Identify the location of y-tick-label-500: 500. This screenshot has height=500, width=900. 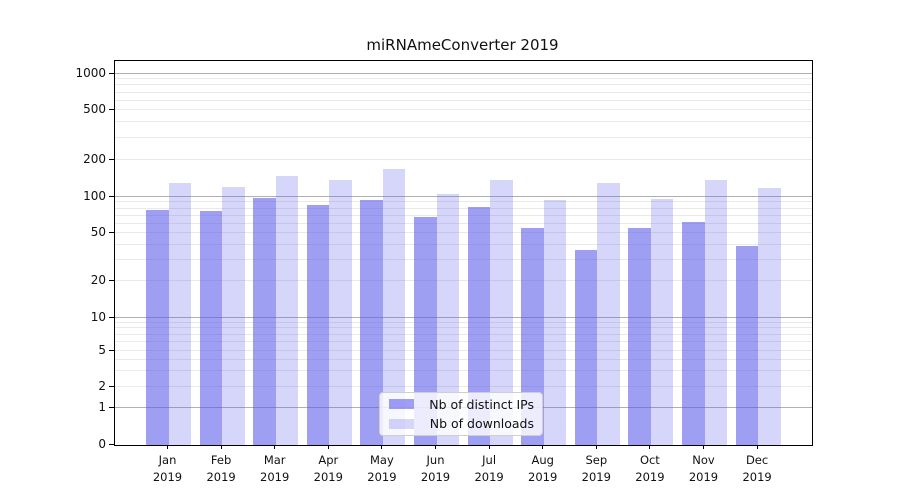
(94, 109).